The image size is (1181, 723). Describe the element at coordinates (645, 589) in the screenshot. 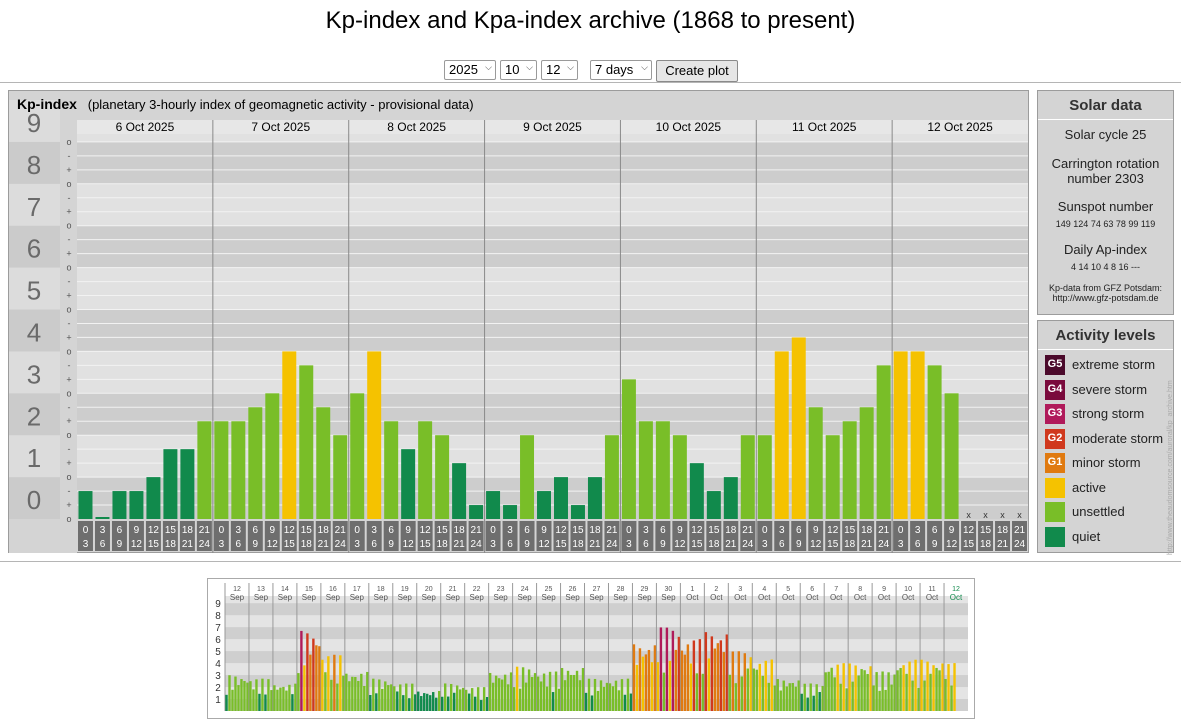

I see `overview-day-label: 29` at that location.